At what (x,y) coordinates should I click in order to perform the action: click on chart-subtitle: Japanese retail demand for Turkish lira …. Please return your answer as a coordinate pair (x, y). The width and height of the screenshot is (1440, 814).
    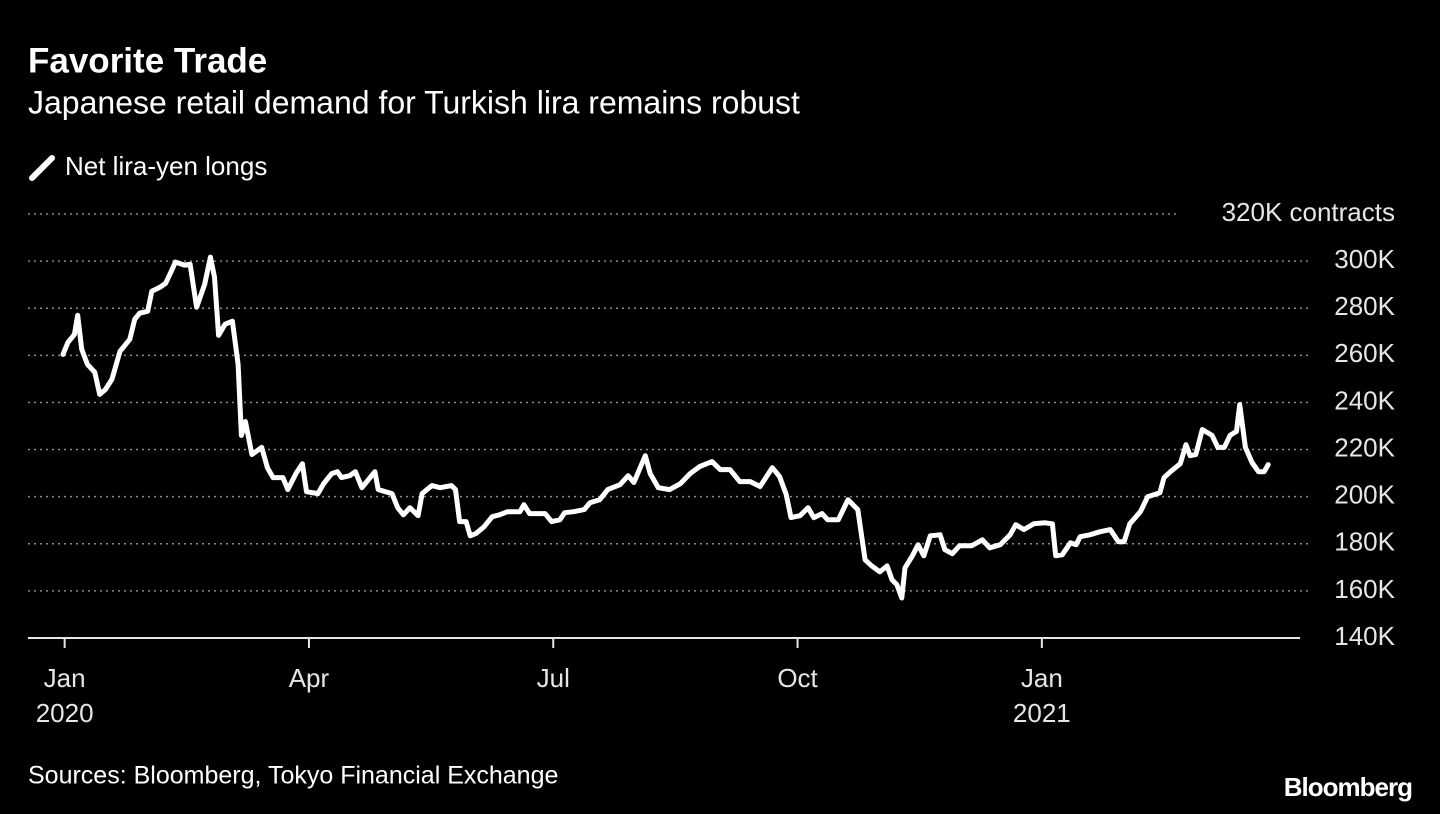
    Looking at the image, I should click on (414, 102).